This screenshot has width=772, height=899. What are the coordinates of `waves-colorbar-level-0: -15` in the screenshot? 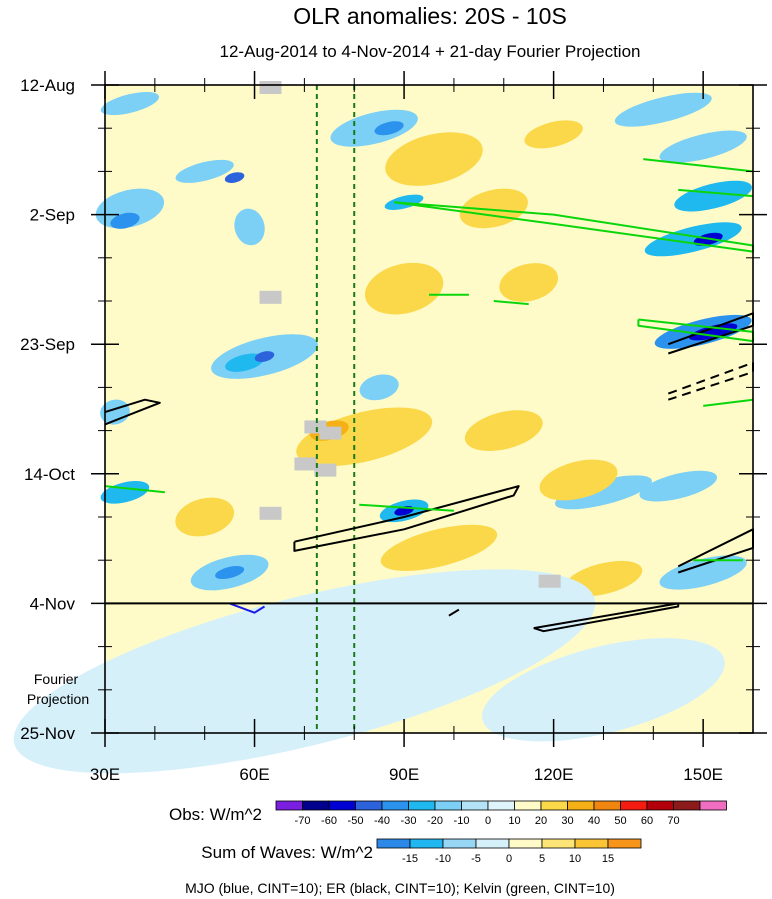 It's located at (410, 859).